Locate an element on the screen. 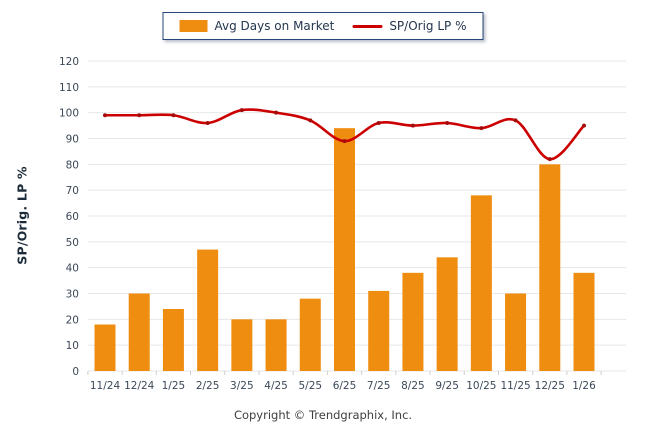  x-tick-label: 4/25 is located at coordinates (276, 386).